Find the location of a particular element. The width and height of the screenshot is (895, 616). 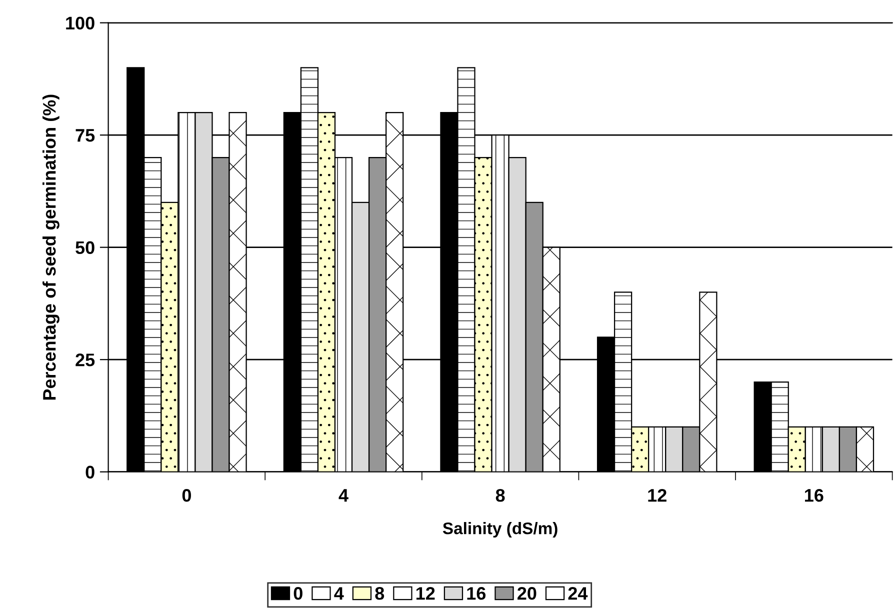

y-tick-label: 50 is located at coordinates (85, 247).